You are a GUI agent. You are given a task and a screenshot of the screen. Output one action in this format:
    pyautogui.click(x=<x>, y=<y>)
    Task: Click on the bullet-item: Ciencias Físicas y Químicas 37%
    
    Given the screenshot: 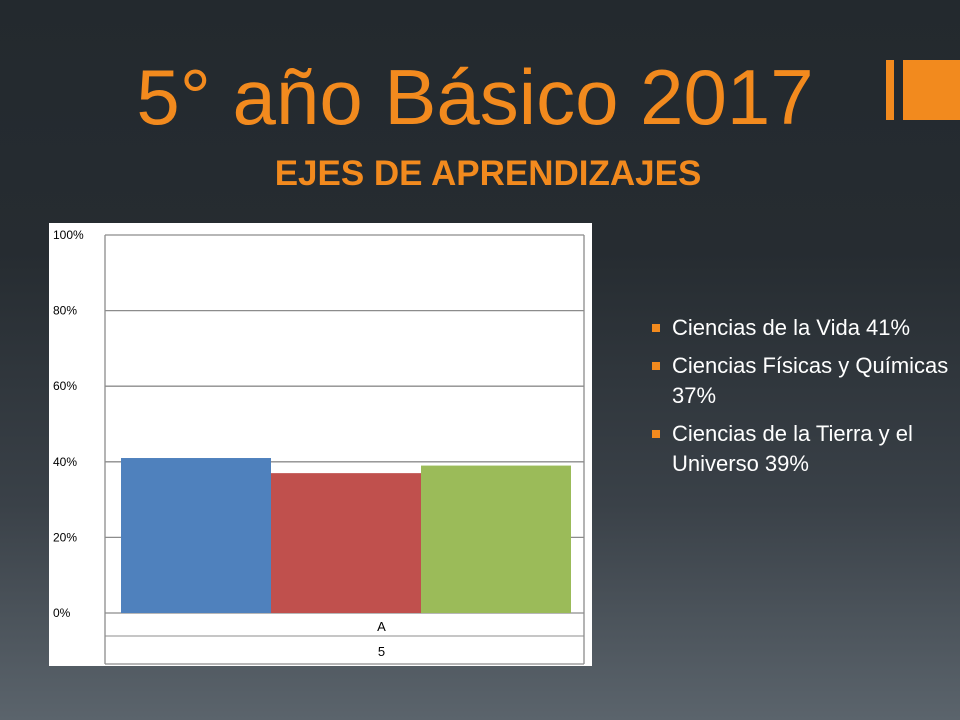 What is the action you would take?
    pyautogui.click(x=802, y=381)
    